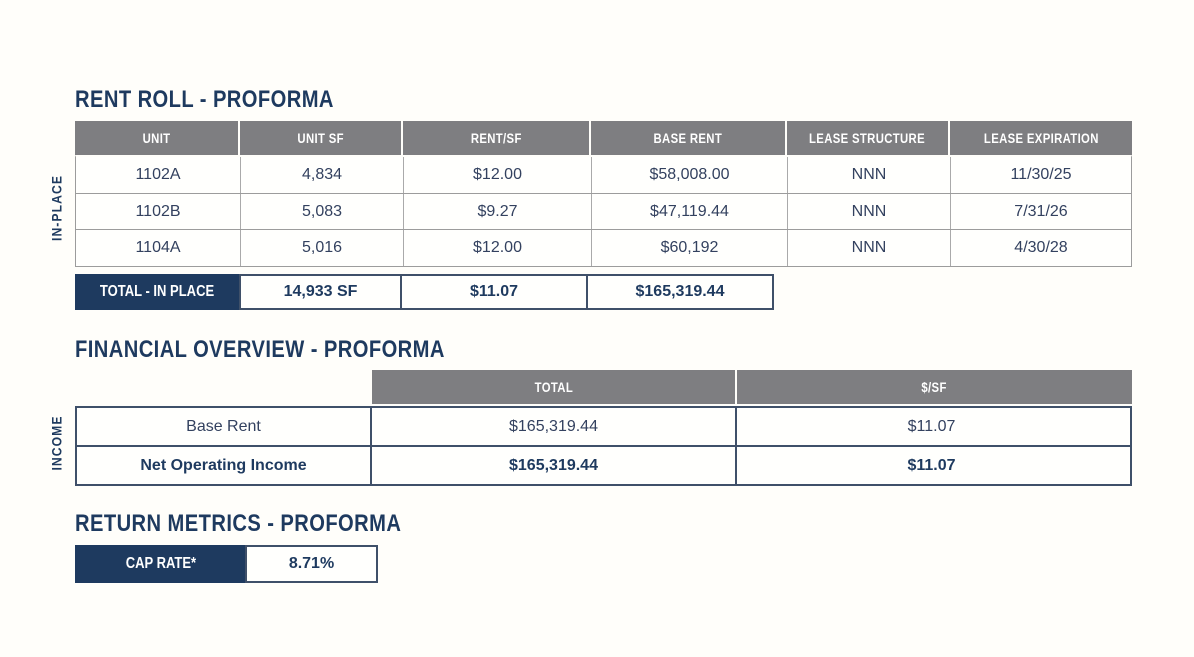  Describe the element at coordinates (322, 211) in the screenshot. I see `unit-sf-cell: 5,083` at that location.